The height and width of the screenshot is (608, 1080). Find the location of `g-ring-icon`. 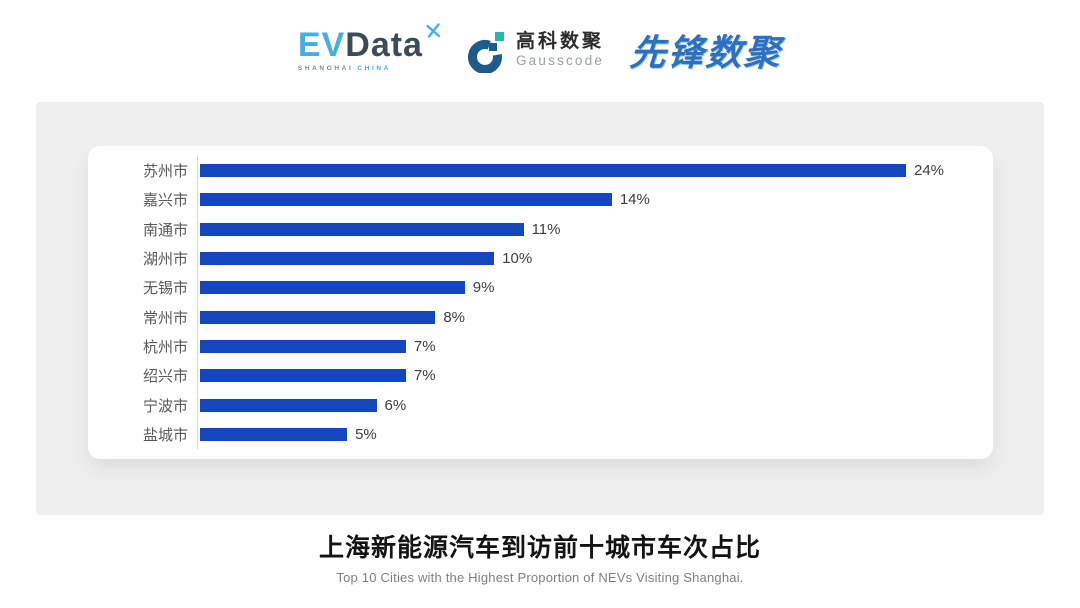

g-ring-icon is located at coordinates (486, 52).